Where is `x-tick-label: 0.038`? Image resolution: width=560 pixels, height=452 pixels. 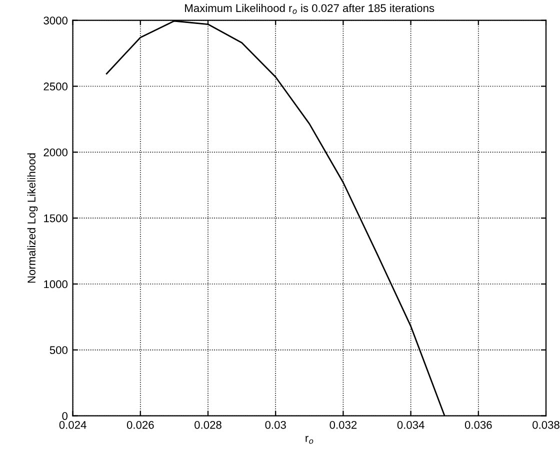
x-tick-label: 0.038 is located at coordinates (546, 424).